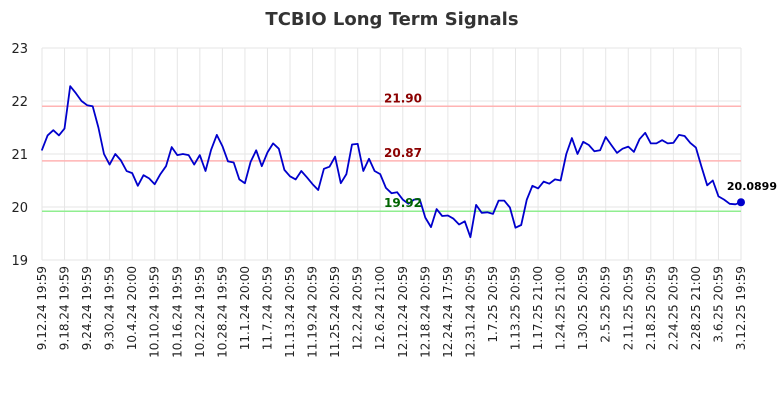  What do you see at coordinates (19, 102) in the screenshot?
I see `y-tick-label: 22` at bounding box center [19, 102].